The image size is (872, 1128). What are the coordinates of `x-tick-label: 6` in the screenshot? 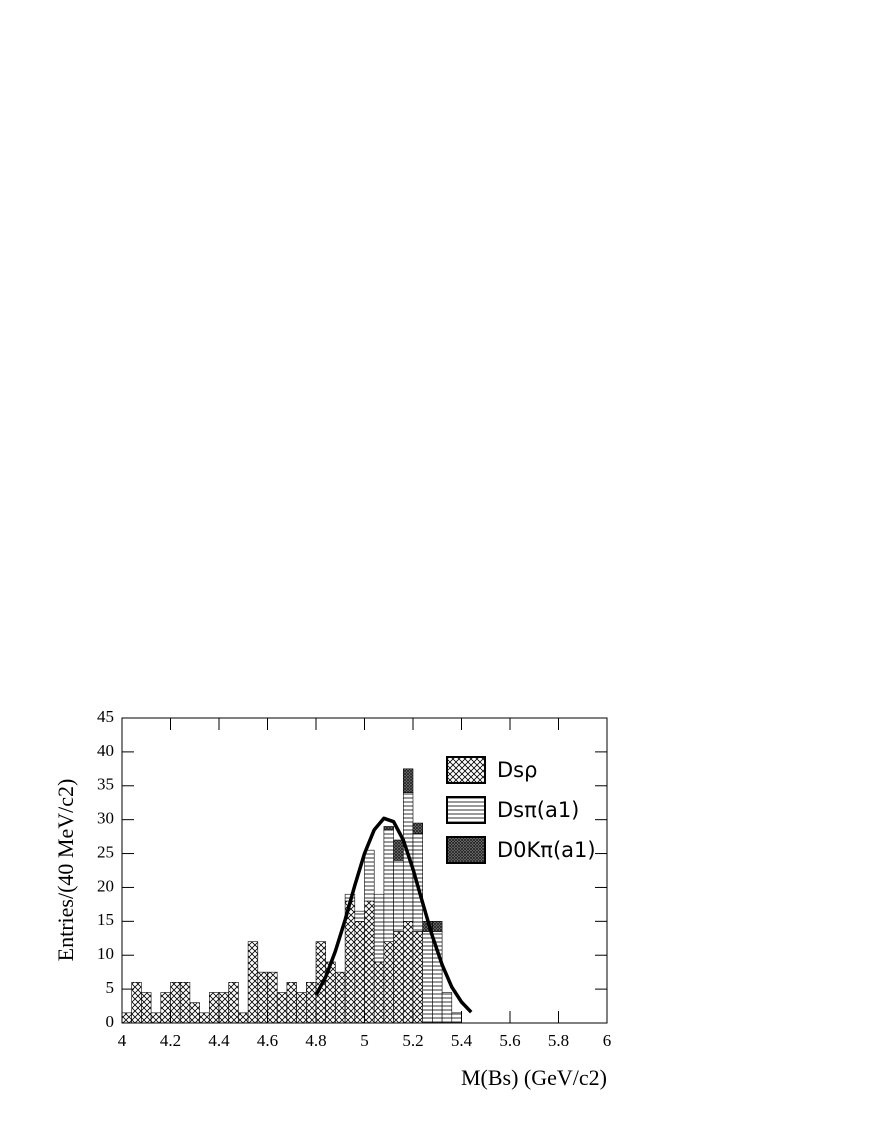 It's located at (607, 1040).